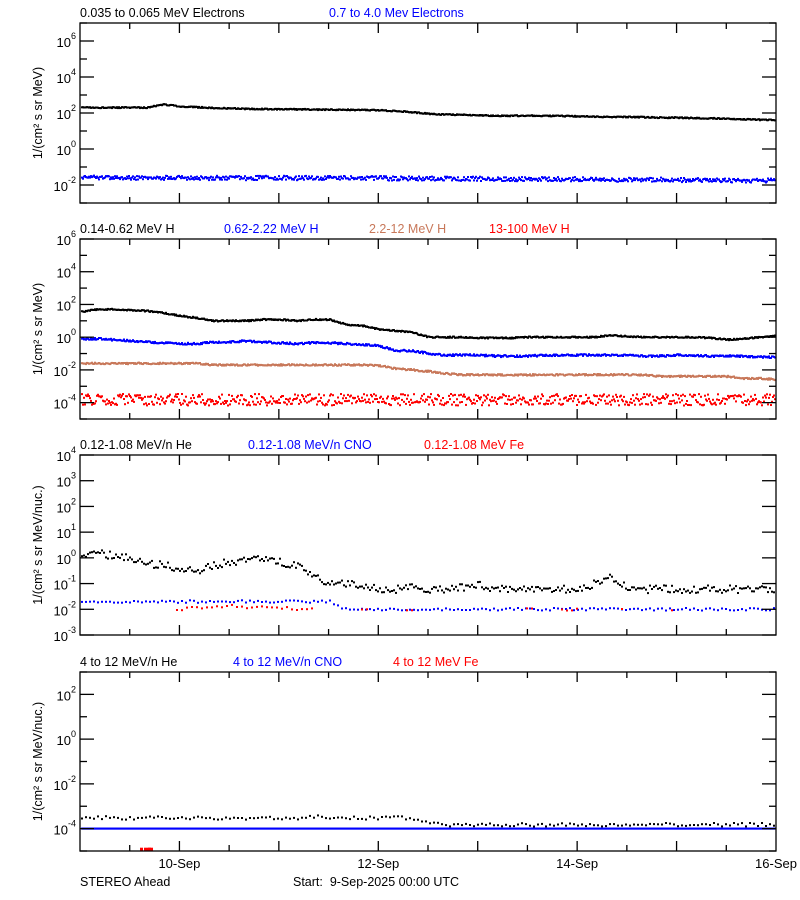  What do you see at coordinates (38, 761) in the screenshot?
I see `y-axis-label: 1/(cm² s sr MeV/nuc.)` at bounding box center [38, 761].